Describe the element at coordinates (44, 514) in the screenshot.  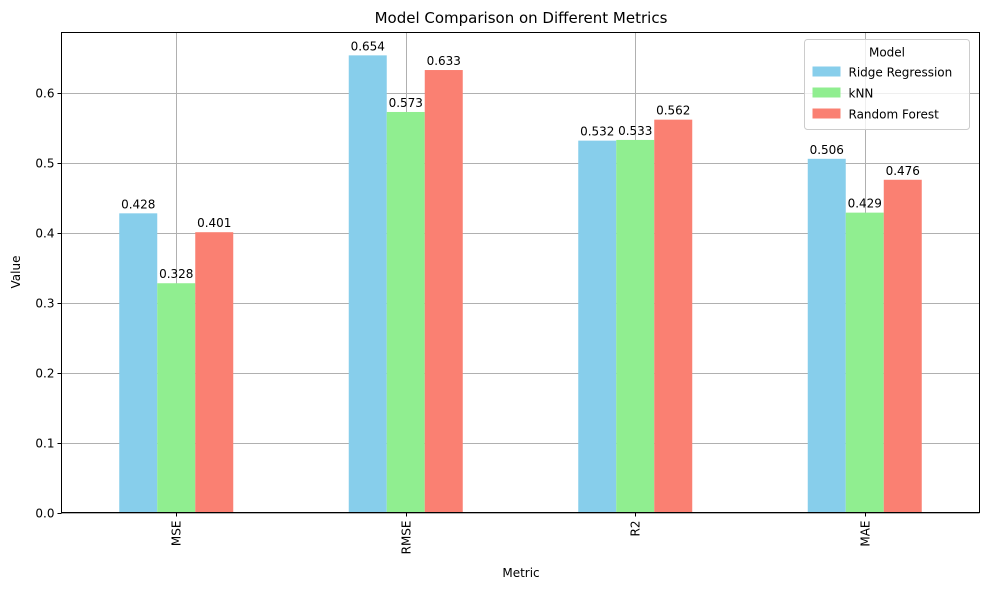
I see `y-tick-label: 0.0` at that location.